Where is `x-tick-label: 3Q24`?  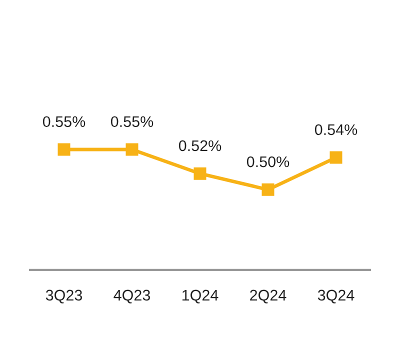 x-tick-label: 3Q24 is located at coordinates (336, 297).